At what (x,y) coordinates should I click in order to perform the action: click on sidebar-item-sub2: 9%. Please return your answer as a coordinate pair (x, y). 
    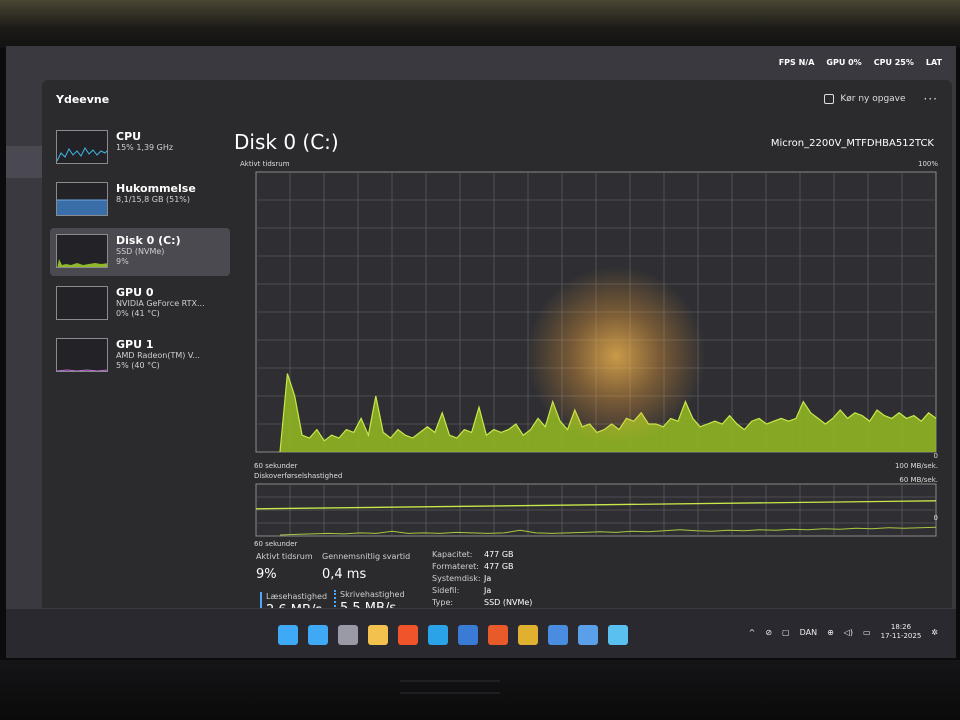
    Looking at the image, I should click on (122, 261).